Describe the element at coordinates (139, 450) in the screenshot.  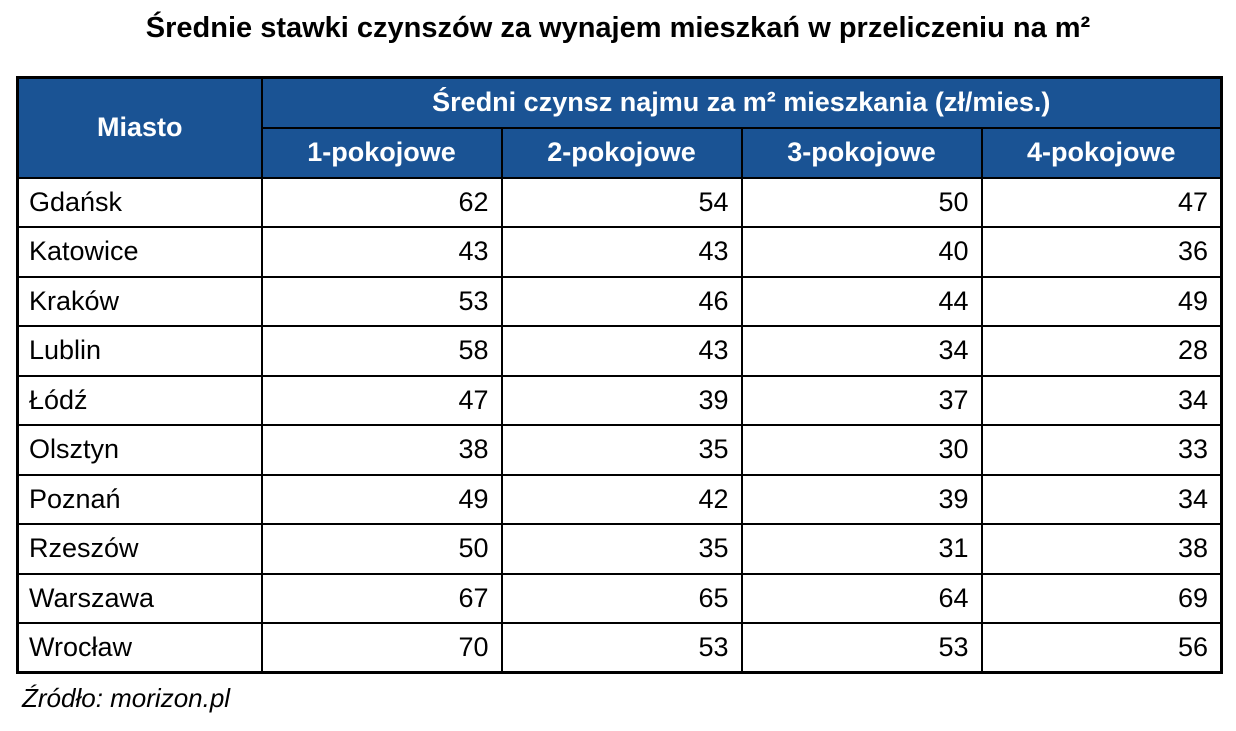
I see `city-cell: Olsztyn` at that location.